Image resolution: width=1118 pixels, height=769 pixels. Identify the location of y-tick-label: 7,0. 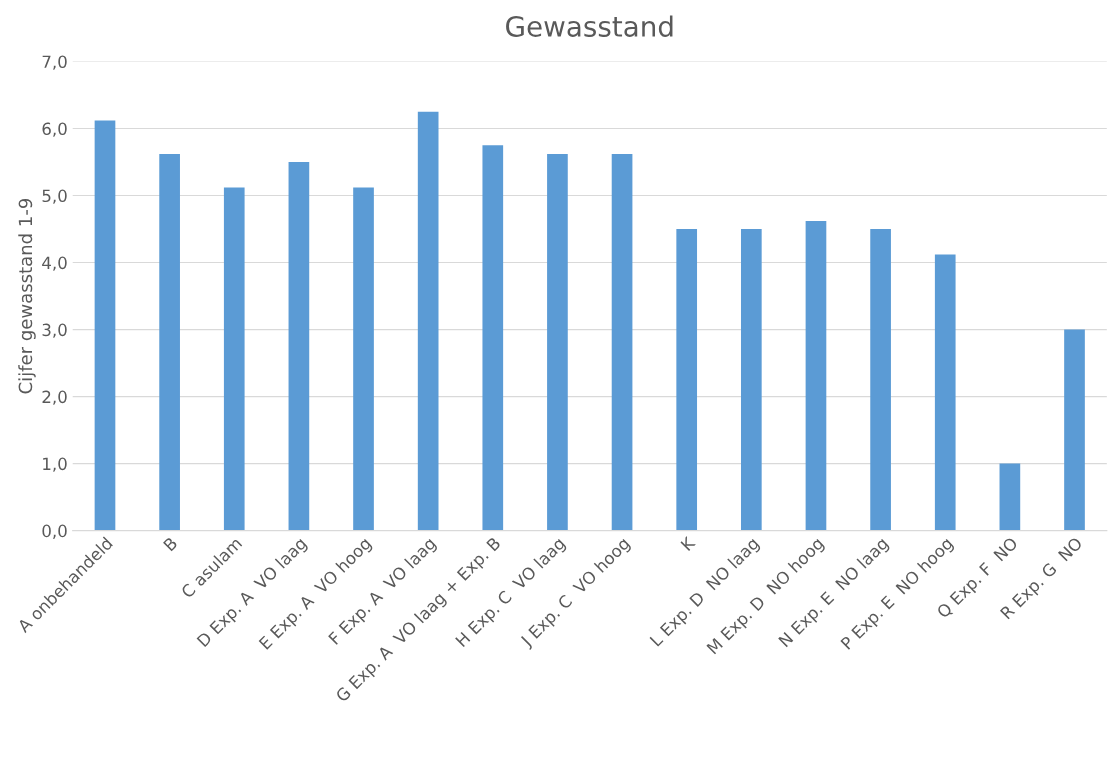
(54, 62).